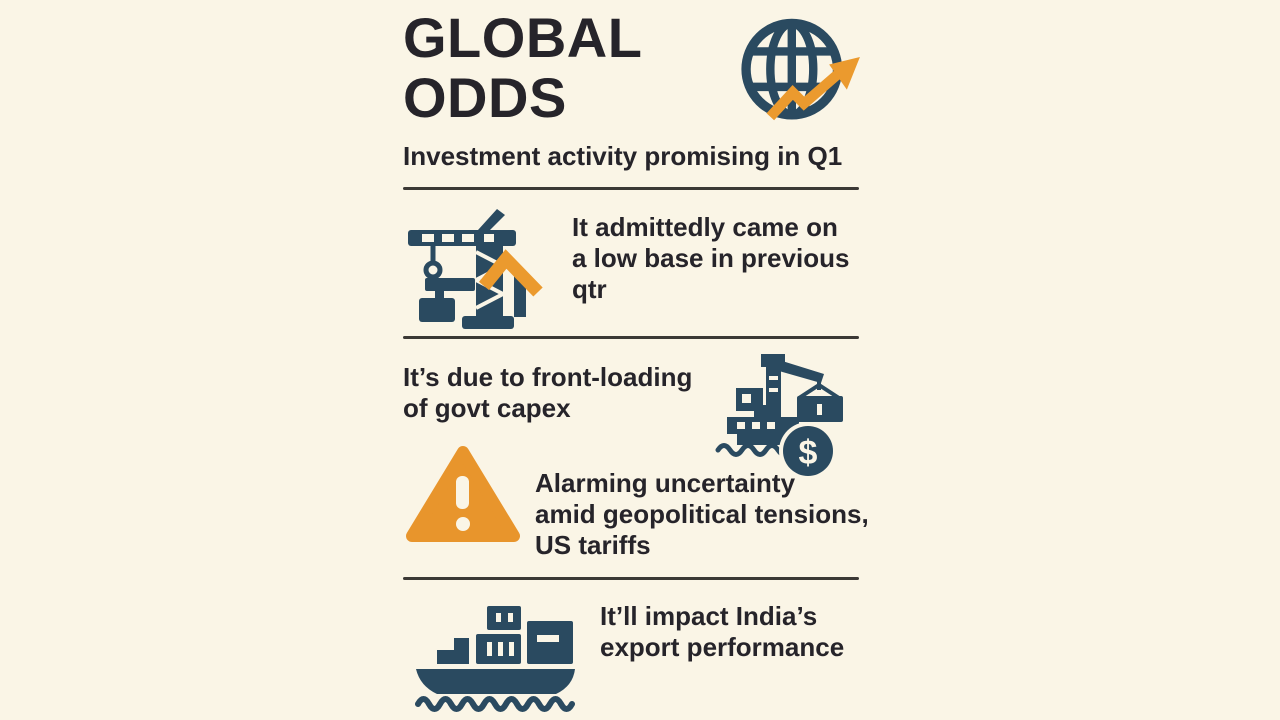 This screenshot has height=720, width=1280. Describe the element at coordinates (808, 453) in the screenshot. I see `dollar-sign: $` at that location.